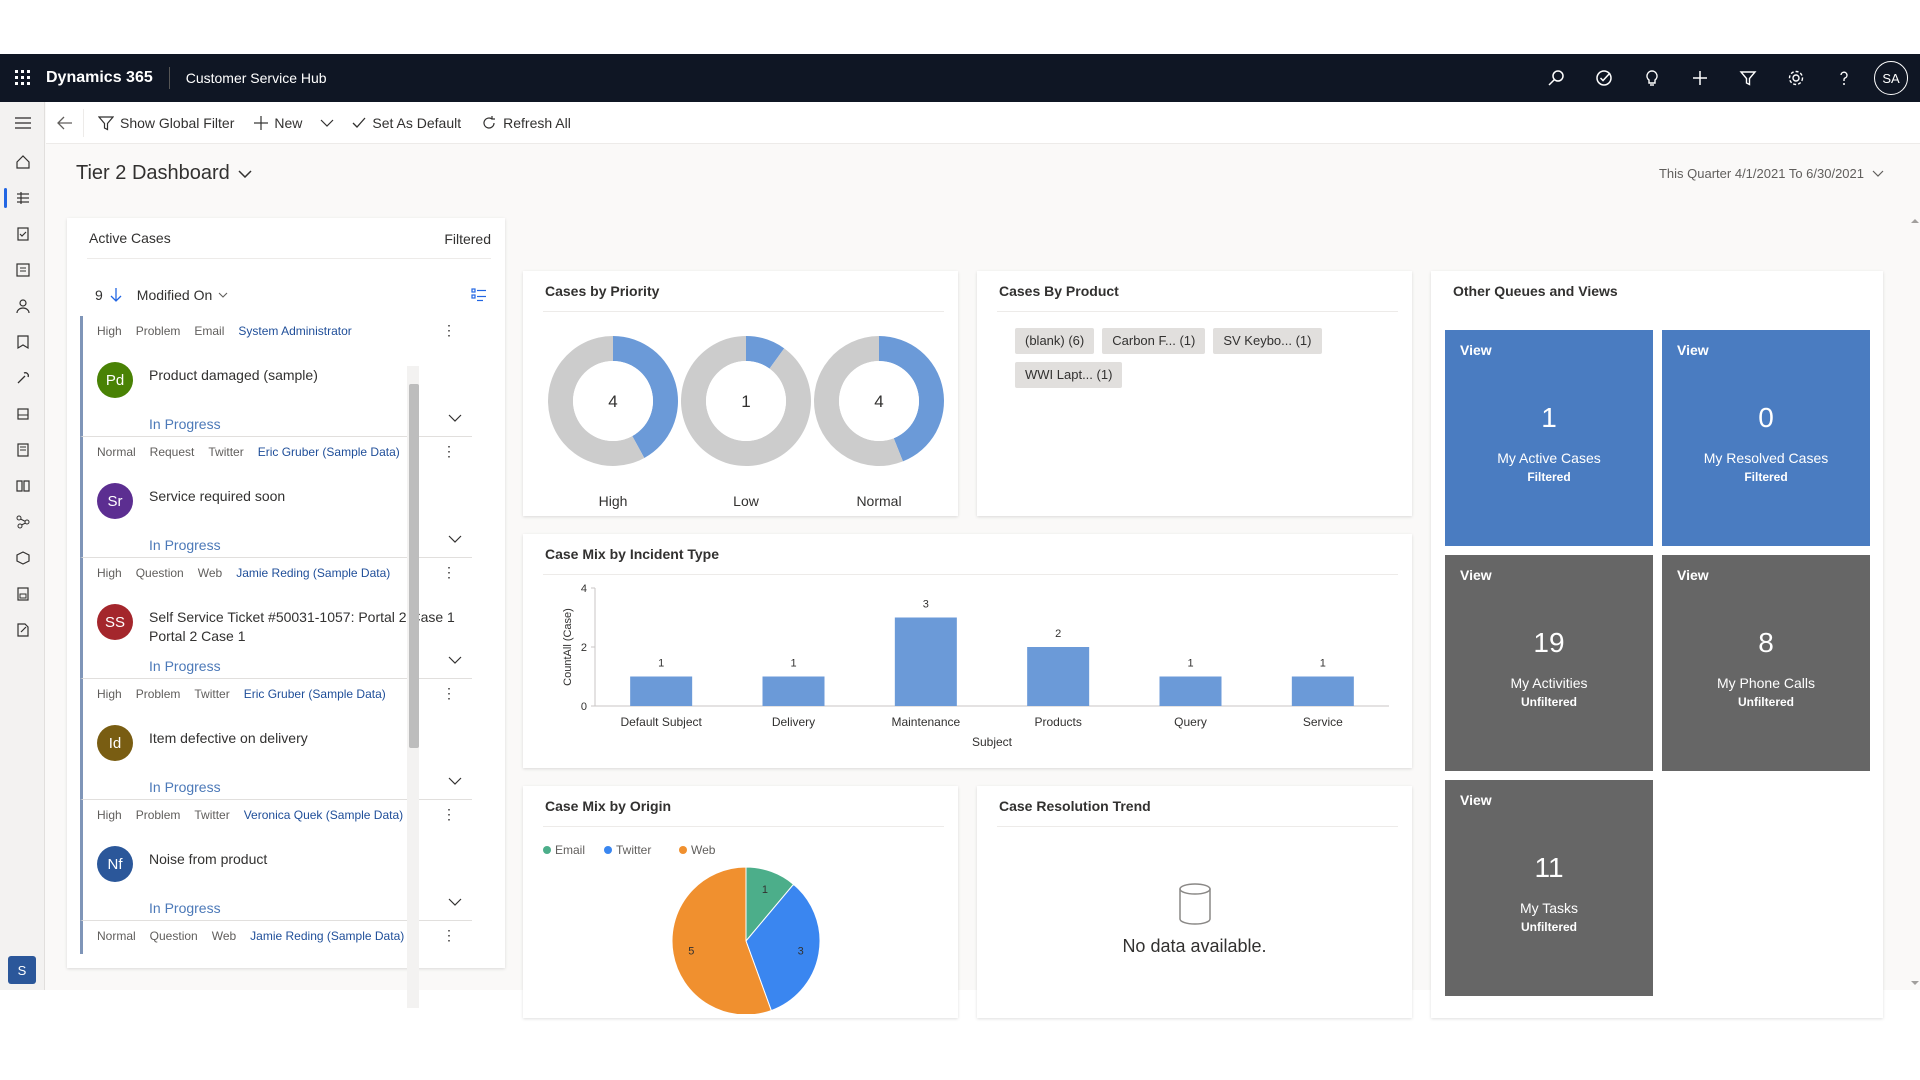 The width and height of the screenshot is (1920, 1080). Describe the element at coordinates (1844, 78) in the screenshot. I see `help-icon` at that location.